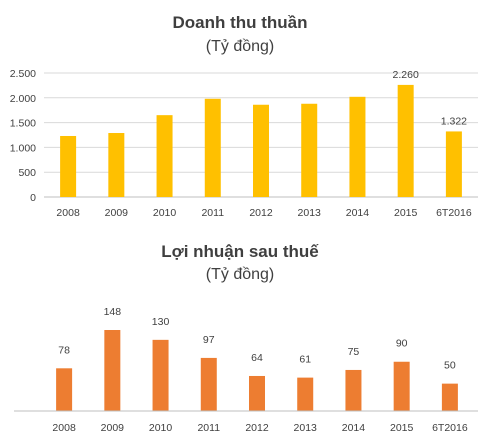 This screenshot has width=480, height=443. What do you see at coordinates (64, 428) in the screenshot?
I see `profit-x-tick-label: 2008` at bounding box center [64, 428].